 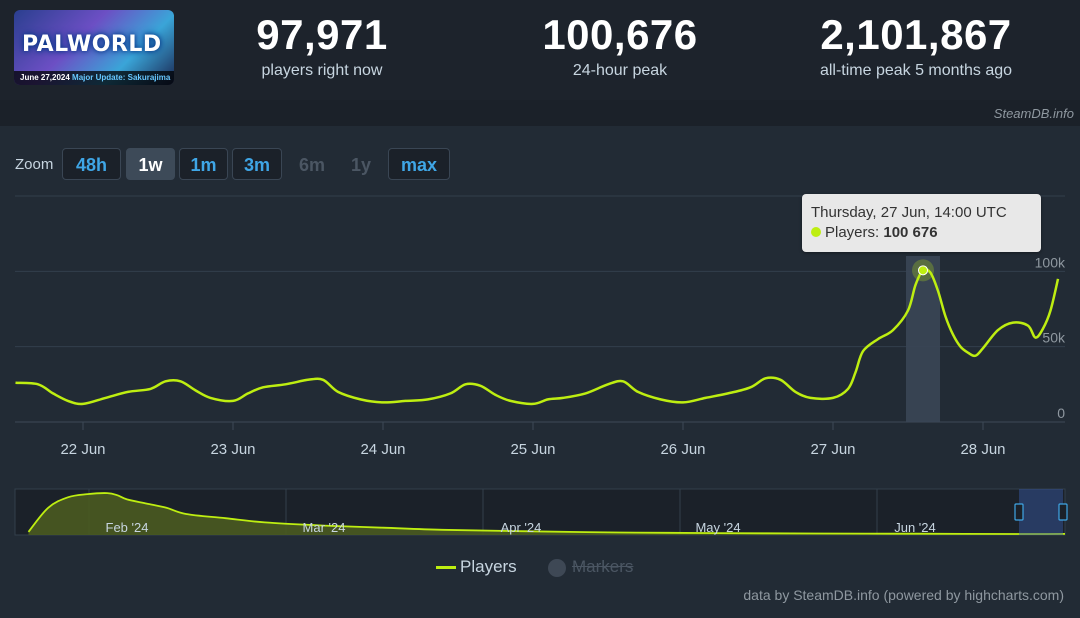 What do you see at coordinates (91, 164) in the screenshot?
I see `zoom-48h-button: 48h` at bounding box center [91, 164].